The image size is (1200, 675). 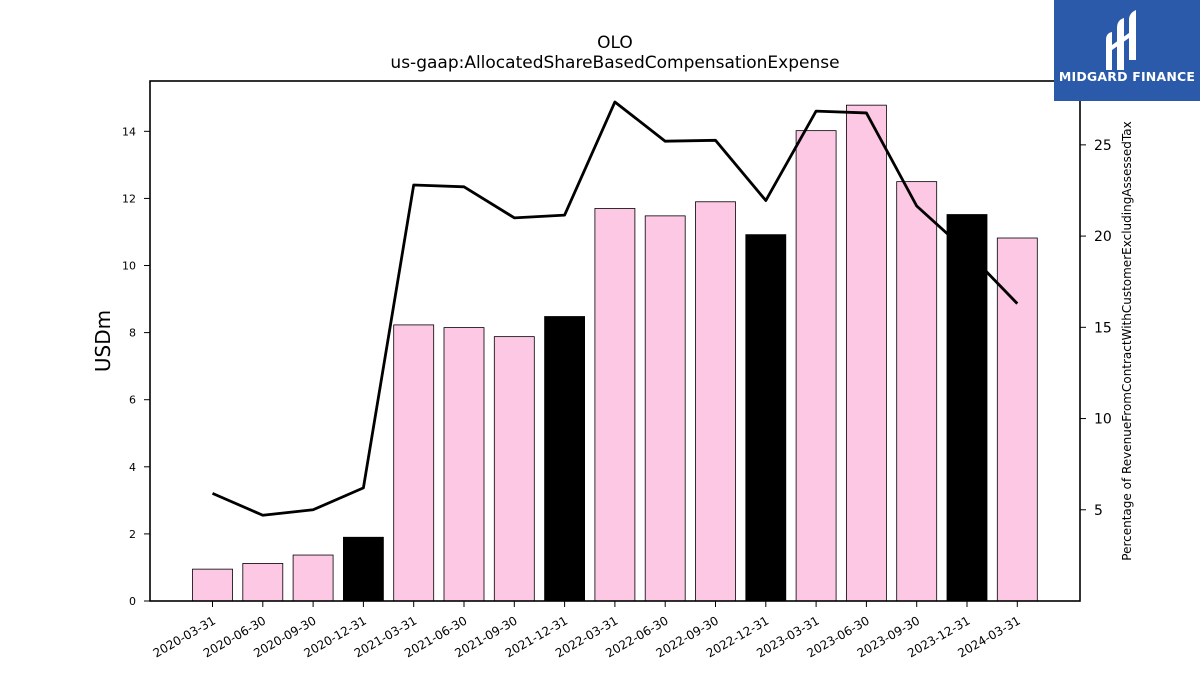 I want to click on y-tick-label: 6, so click(x=132, y=400).